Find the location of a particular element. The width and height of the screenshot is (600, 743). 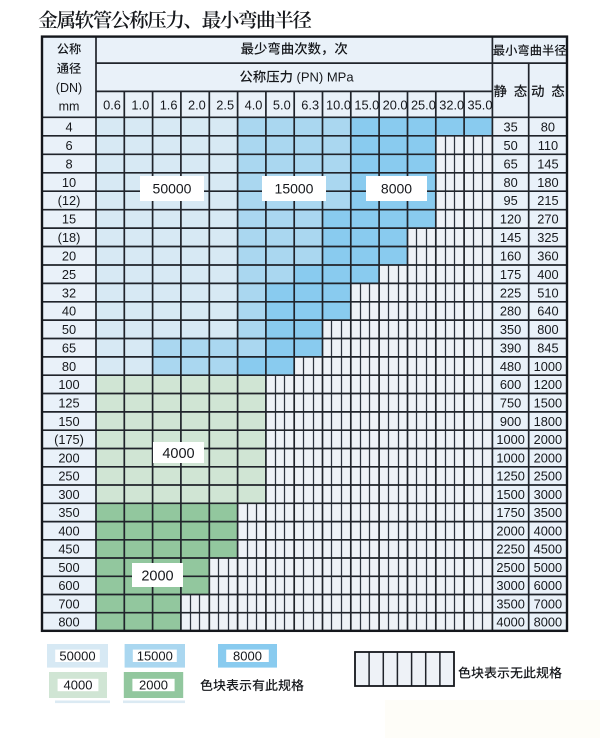

svg-text: 500 is located at coordinates (68, 567).